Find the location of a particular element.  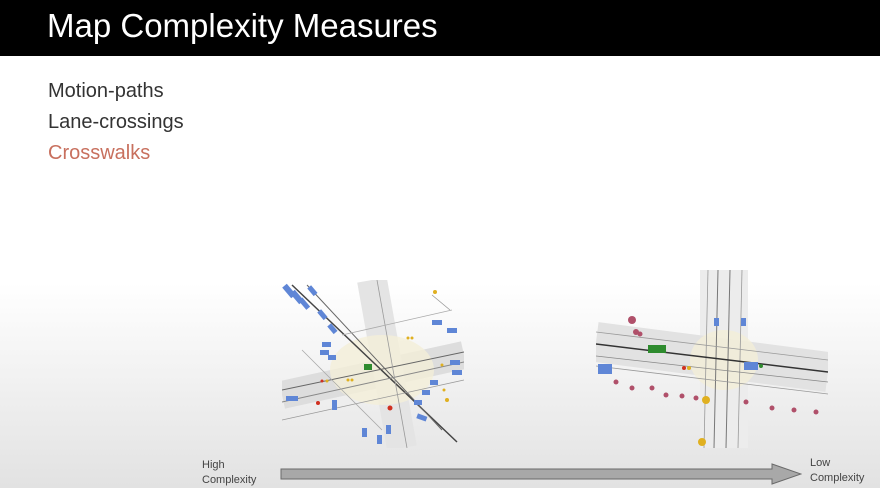

pedestrians is located at coordinates (716, 365).